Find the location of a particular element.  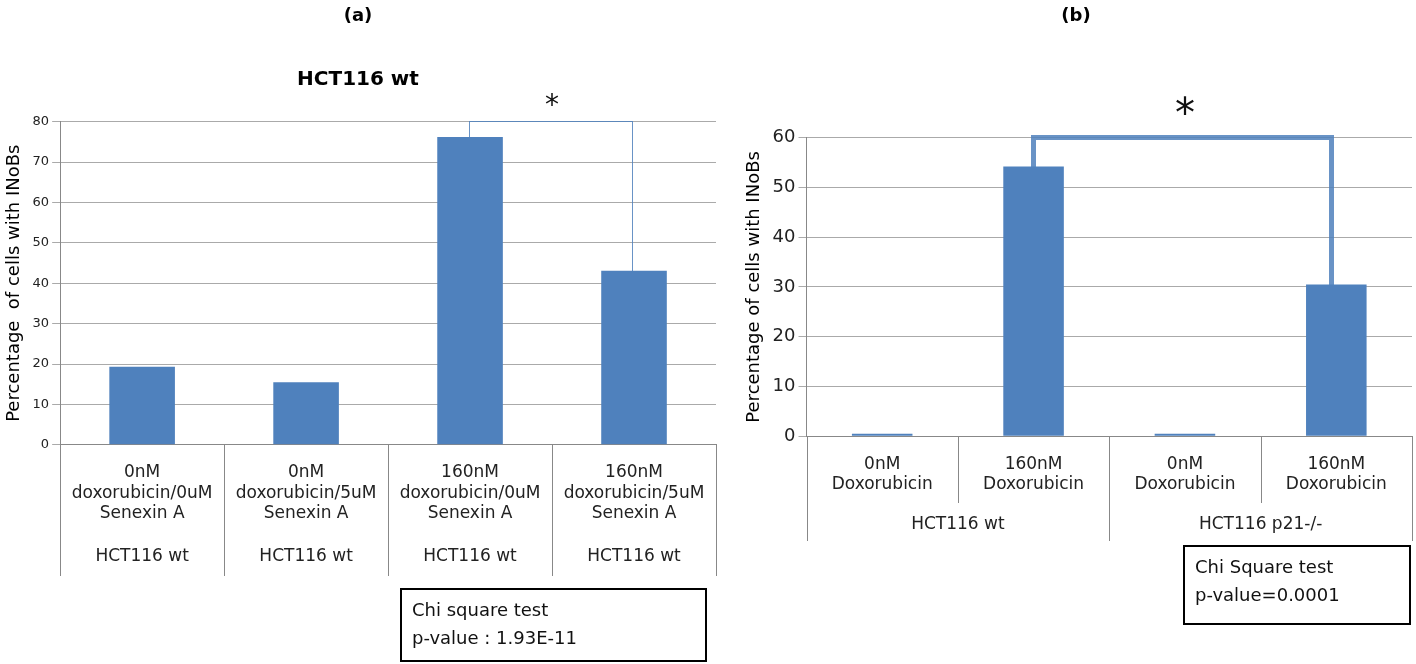

text: Chi Square test p-value=0.0001 is located at coordinates (1297, 585).